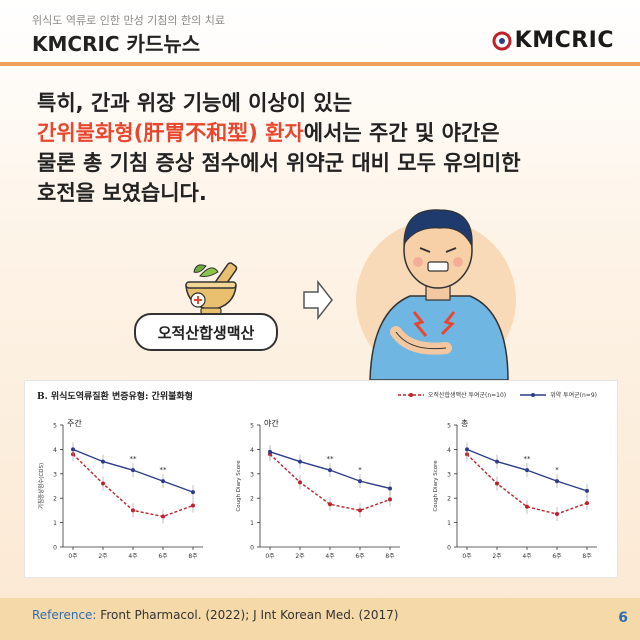 This screenshot has height=640, width=640. What do you see at coordinates (401, 133) in the screenshot?
I see `headline-line-2-rest: 에서는 주간 및 야간은` at bounding box center [401, 133].